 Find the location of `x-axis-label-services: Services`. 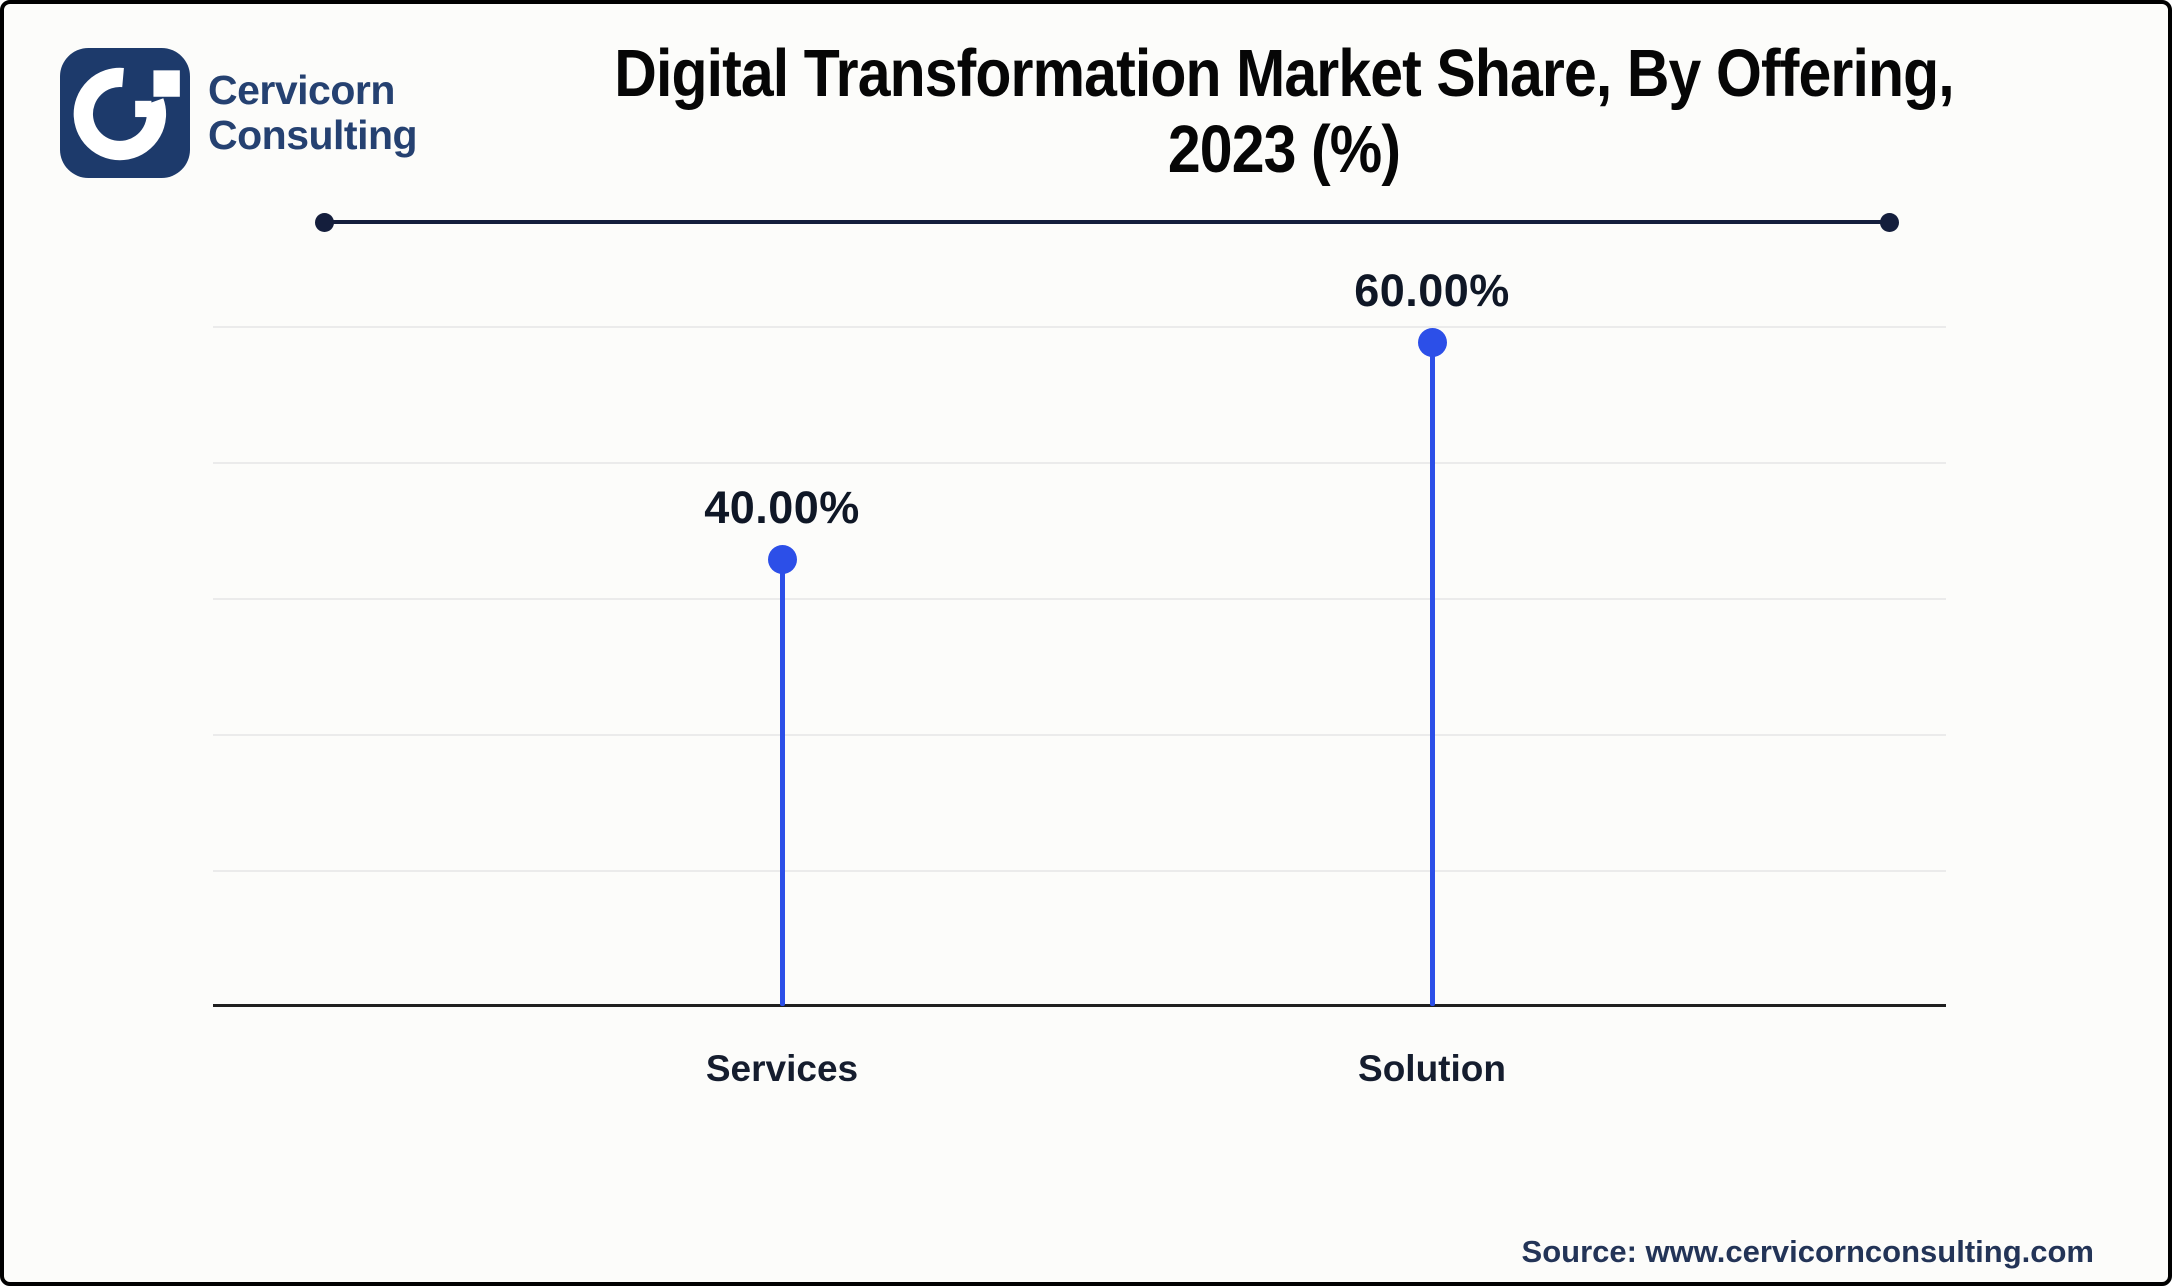

x-axis-label-services: Services is located at coordinates (782, 1068).